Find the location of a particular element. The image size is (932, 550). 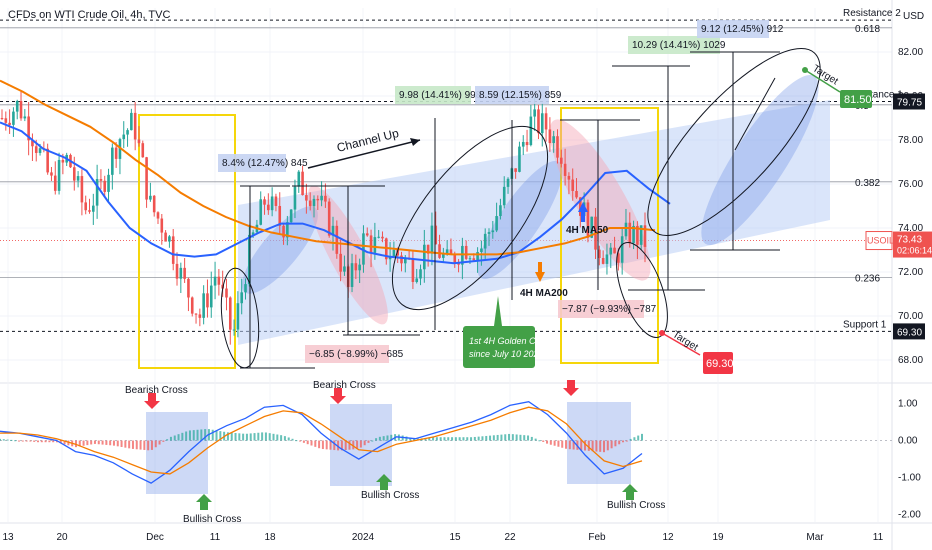

time-tick: Mar is located at coordinates (815, 537).